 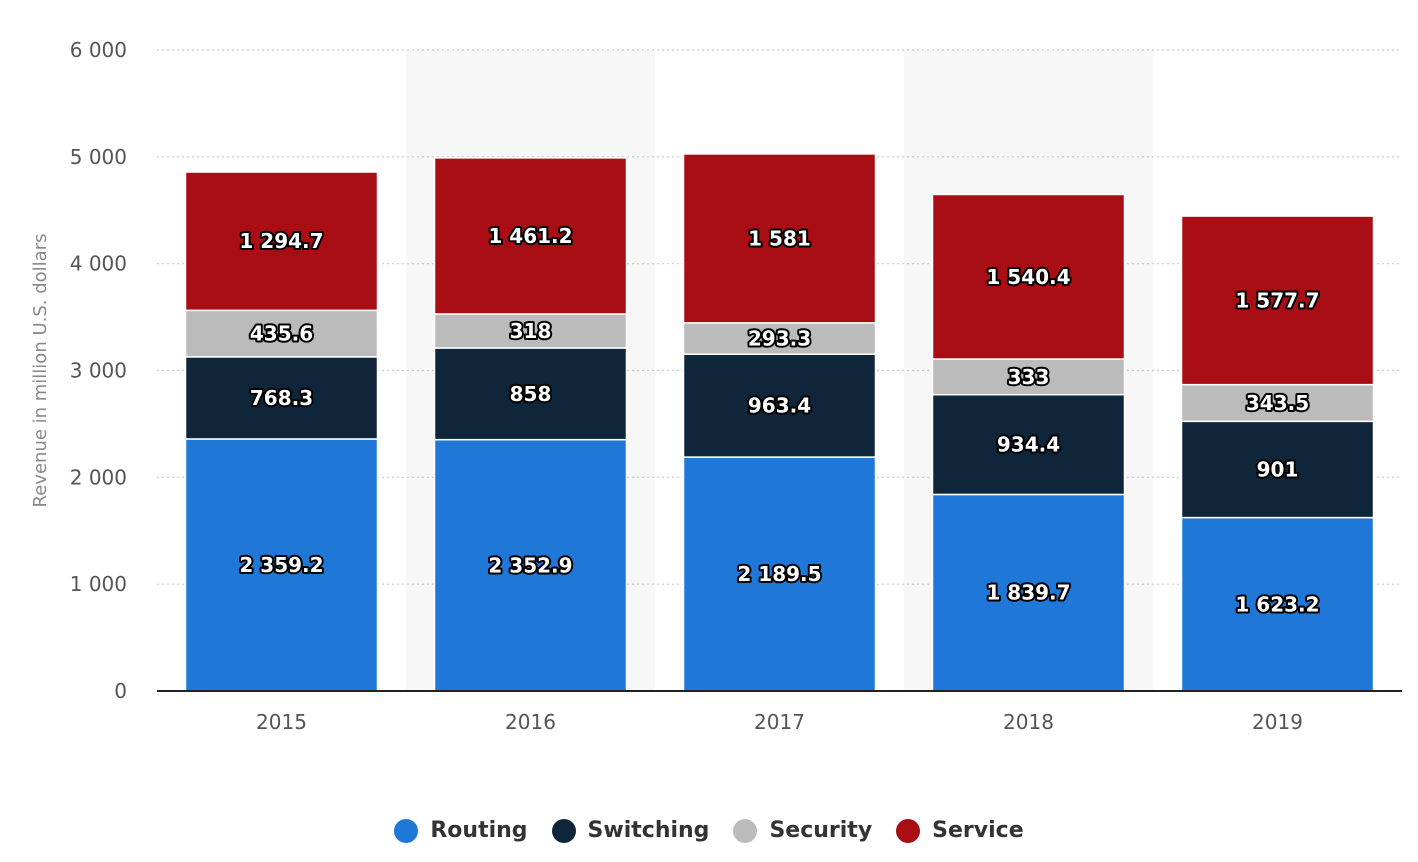 I want to click on bar-segment-security-2017, so click(x=779, y=338).